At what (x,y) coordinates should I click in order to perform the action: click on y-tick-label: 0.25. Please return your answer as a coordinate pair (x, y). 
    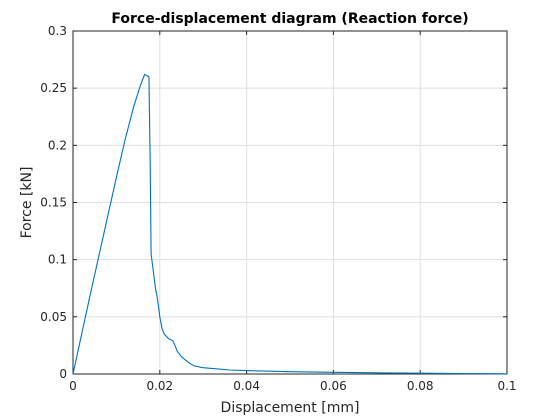
    Looking at the image, I should click on (53, 88).